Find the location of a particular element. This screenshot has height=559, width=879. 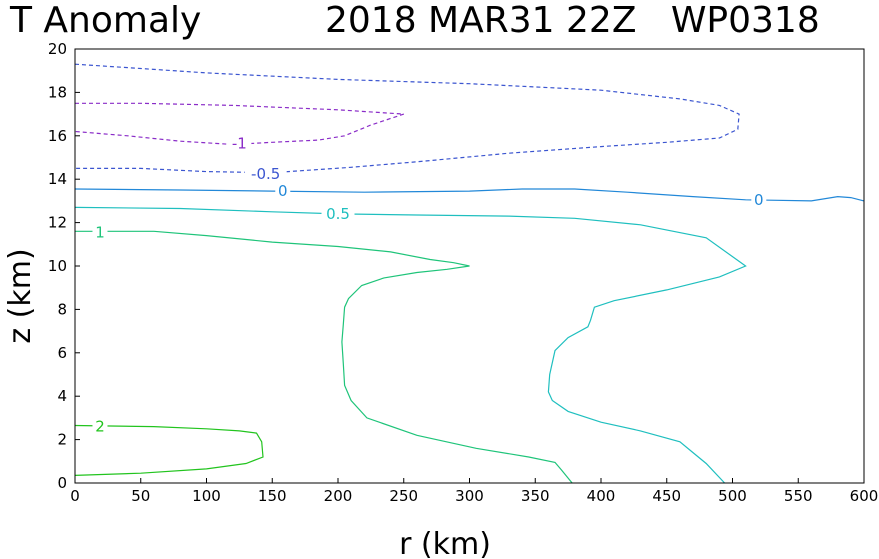

x-axis-ticks: 0 50 100 150 200 250 300 350 400 450 500 550 600 is located at coordinates (474, 491).